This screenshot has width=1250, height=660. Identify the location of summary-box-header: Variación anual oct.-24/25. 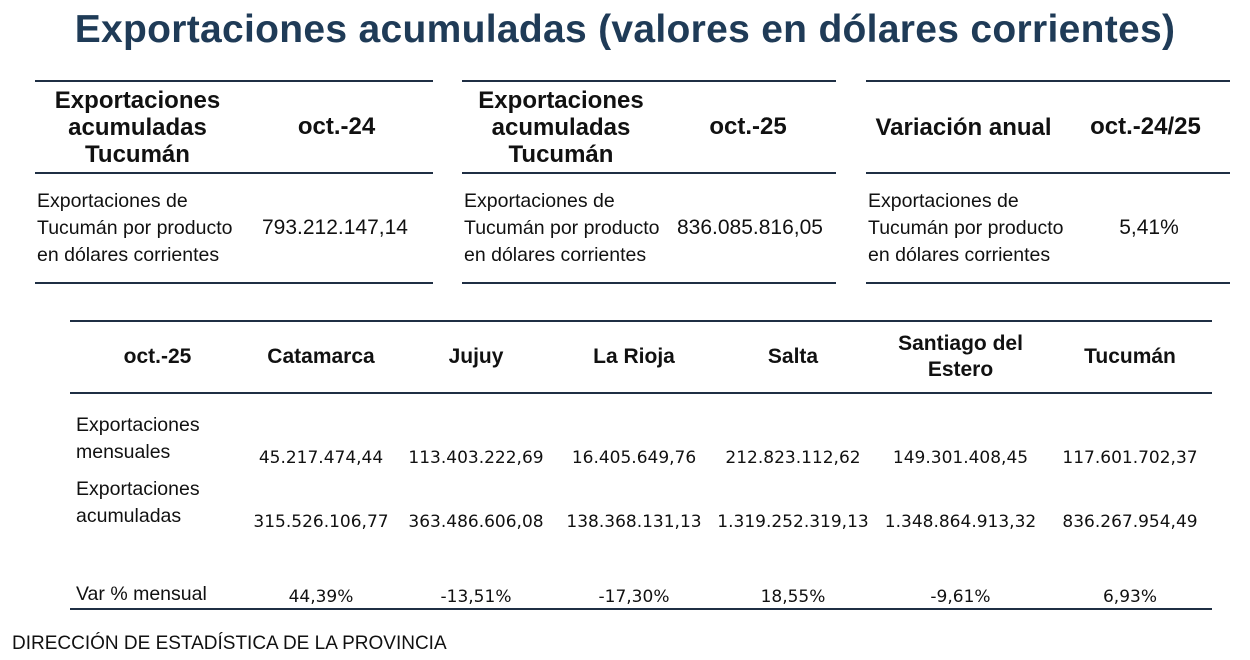
(1048, 127).